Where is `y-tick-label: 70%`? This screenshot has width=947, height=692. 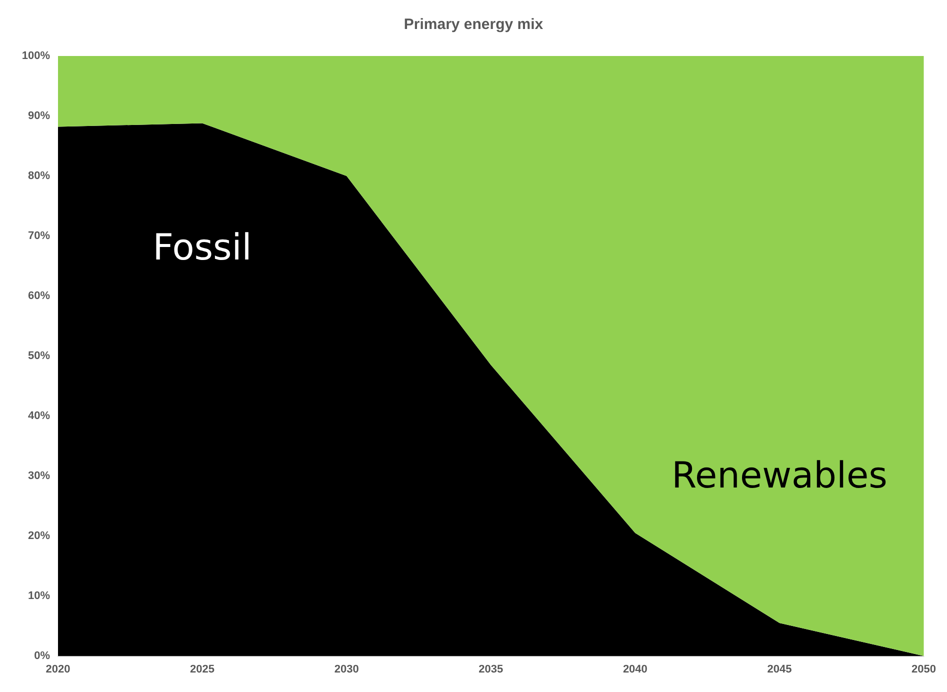 y-tick-label: 70% is located at coordinates (39, 236).